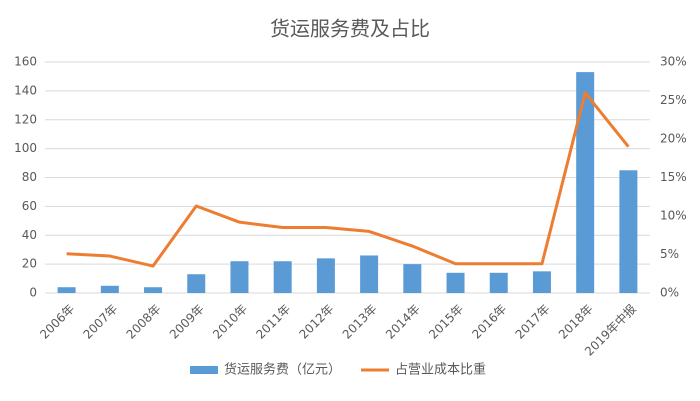  What do you see at coordinates (57, 322) in the screenshot?
I see `x-tick-label: 2006年` at bounding box center [57, 322].